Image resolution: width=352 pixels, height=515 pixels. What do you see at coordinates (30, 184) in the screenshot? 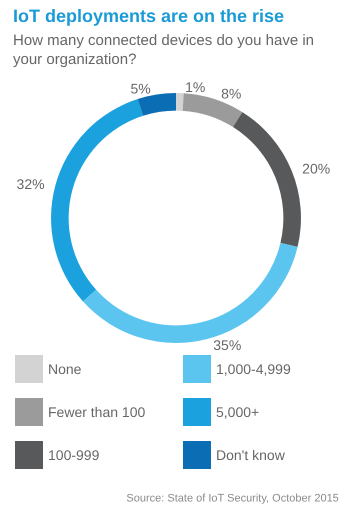
I see `data-label: 32%` at bounding box center [30, 184].